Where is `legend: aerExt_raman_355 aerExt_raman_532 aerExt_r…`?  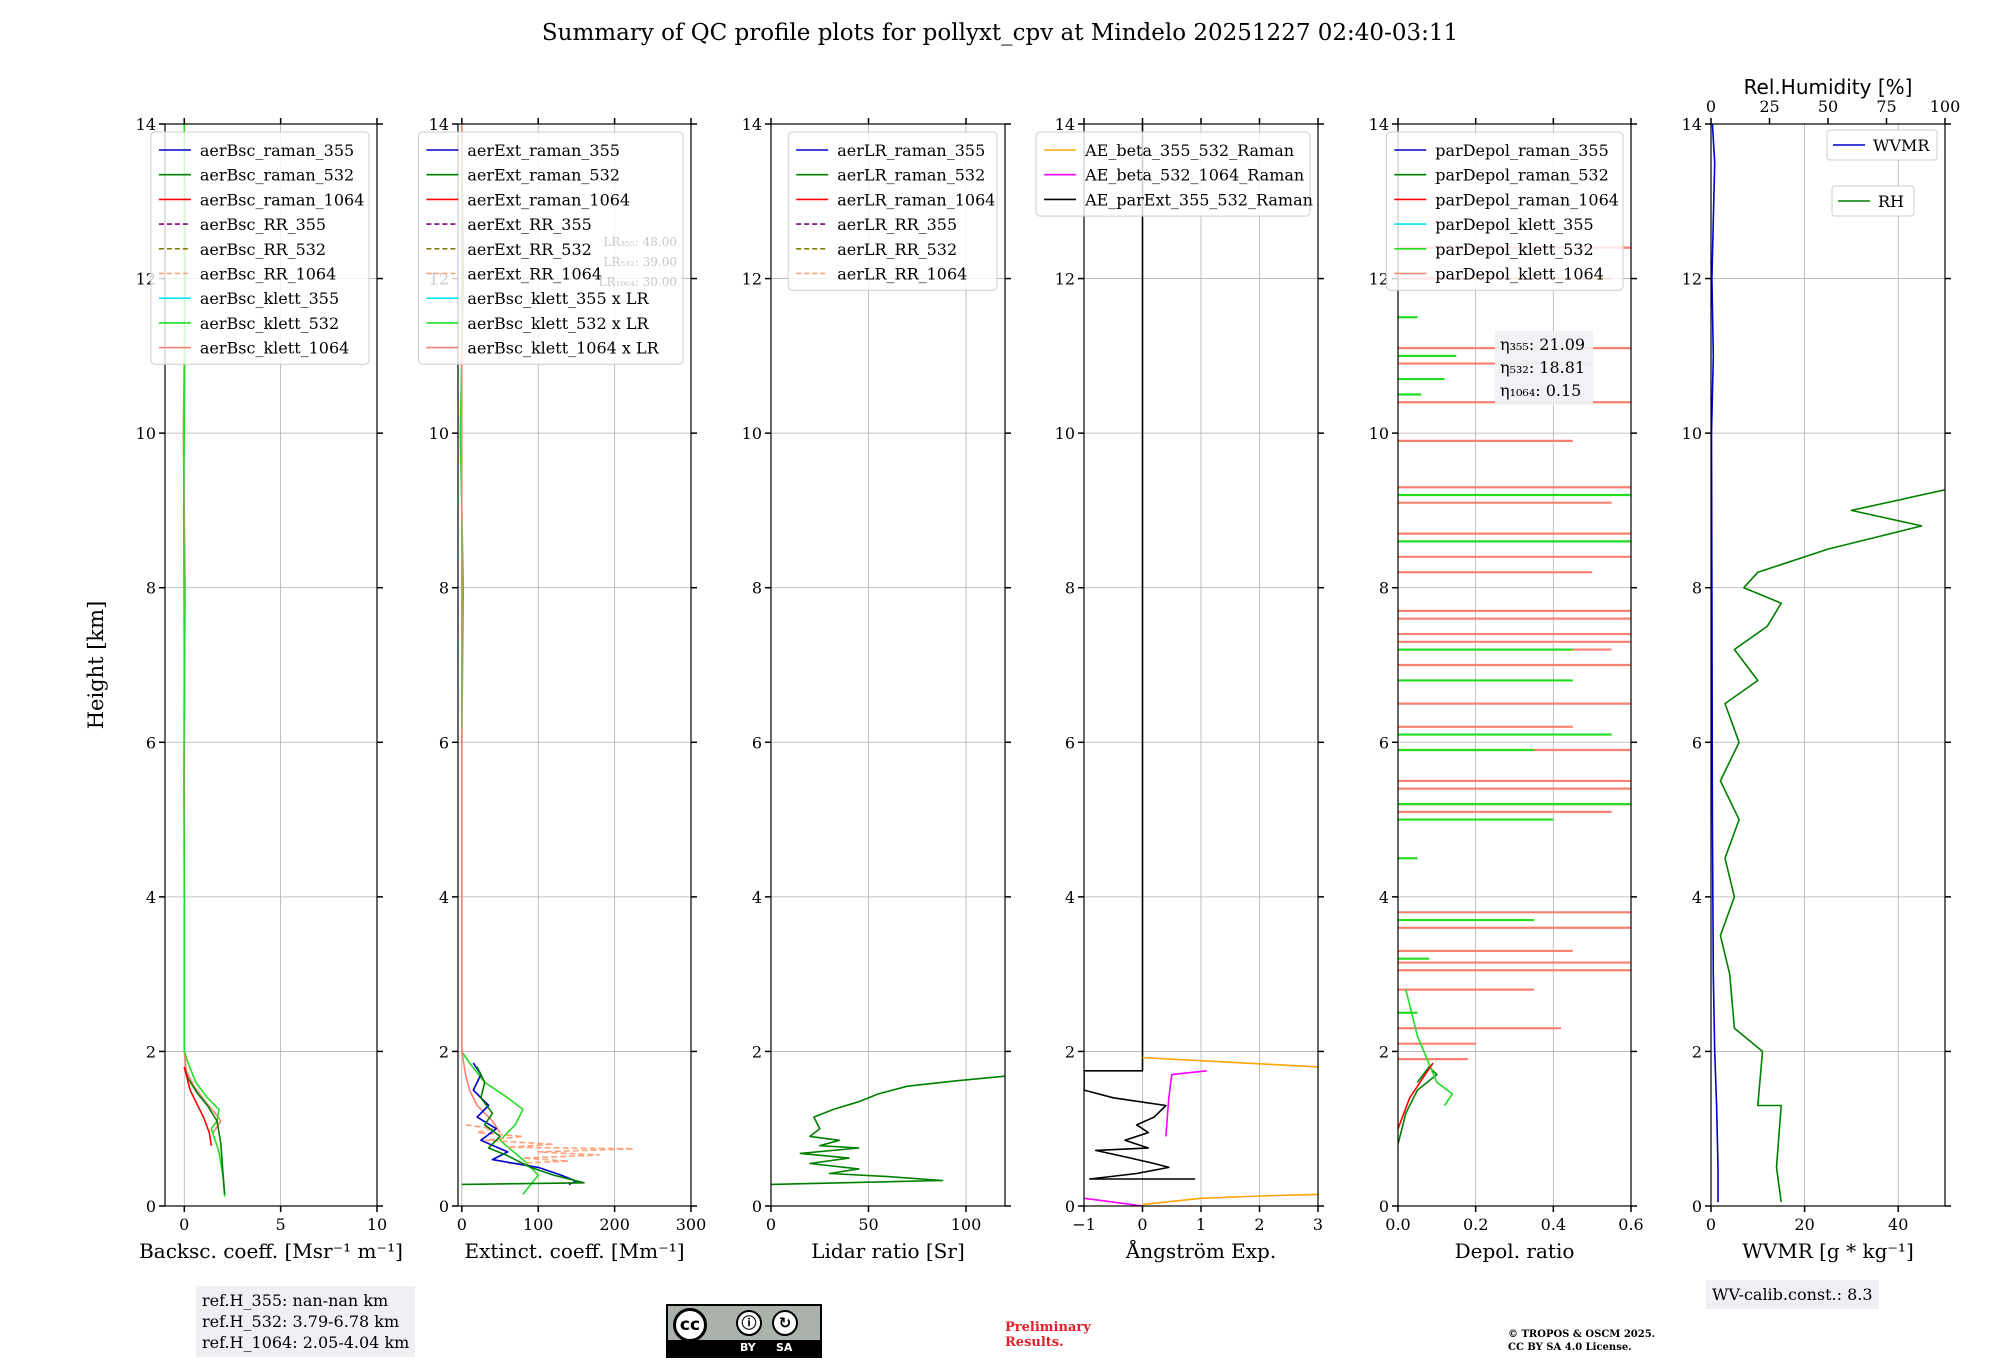 legend: aerExt_raman_355 aerExt_raman_532 aerExt_r… is located at coordinates (550, 248).